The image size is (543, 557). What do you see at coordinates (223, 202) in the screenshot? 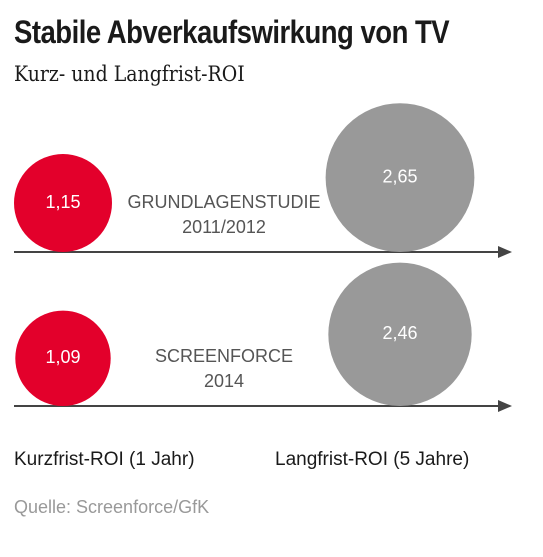
I see `study-label-line1: GRUNDLAGENSTUDIE` at bounding box center [223, 202].